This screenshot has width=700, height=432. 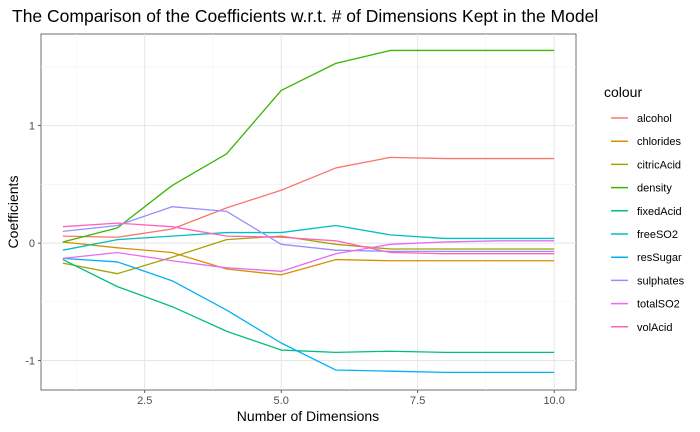 I want to click on legend-item-fixedAcid: fixedAcid, so click(x=646, y=212).